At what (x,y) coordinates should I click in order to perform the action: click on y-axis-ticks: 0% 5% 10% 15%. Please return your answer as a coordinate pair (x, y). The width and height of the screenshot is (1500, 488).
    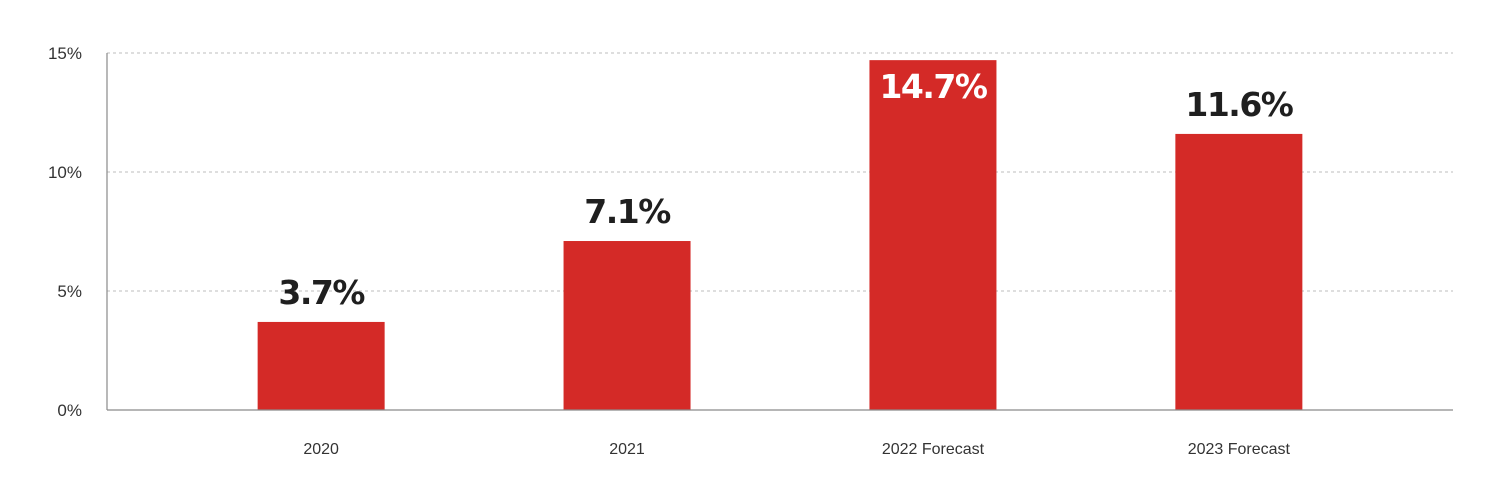
    Looking at the image, I should click on (65, 232).